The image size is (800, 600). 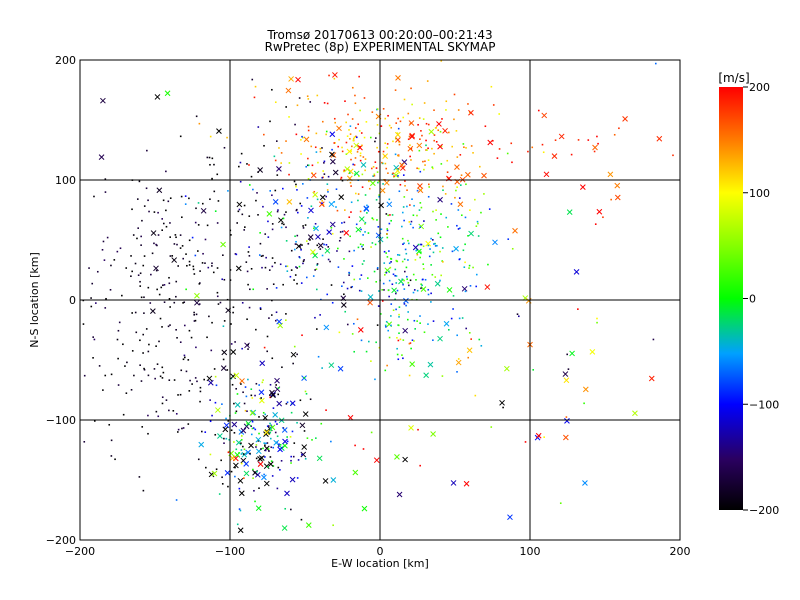 What do you see at coordinates (230, 551) in the screenshot?
I see `x-tick-label: −100` at bounding box center [230, 551].